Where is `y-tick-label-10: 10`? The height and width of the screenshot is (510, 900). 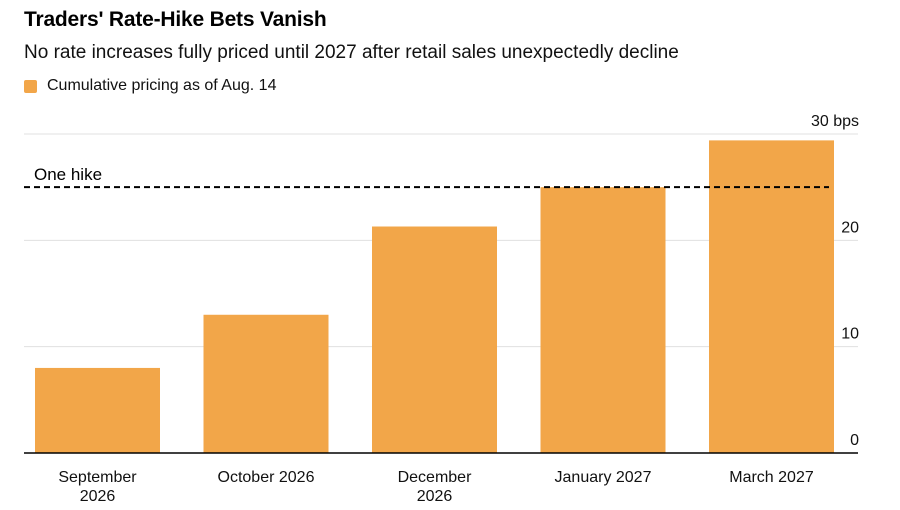
y-tick-label-10: 10 is located at coordinates (850, 334).